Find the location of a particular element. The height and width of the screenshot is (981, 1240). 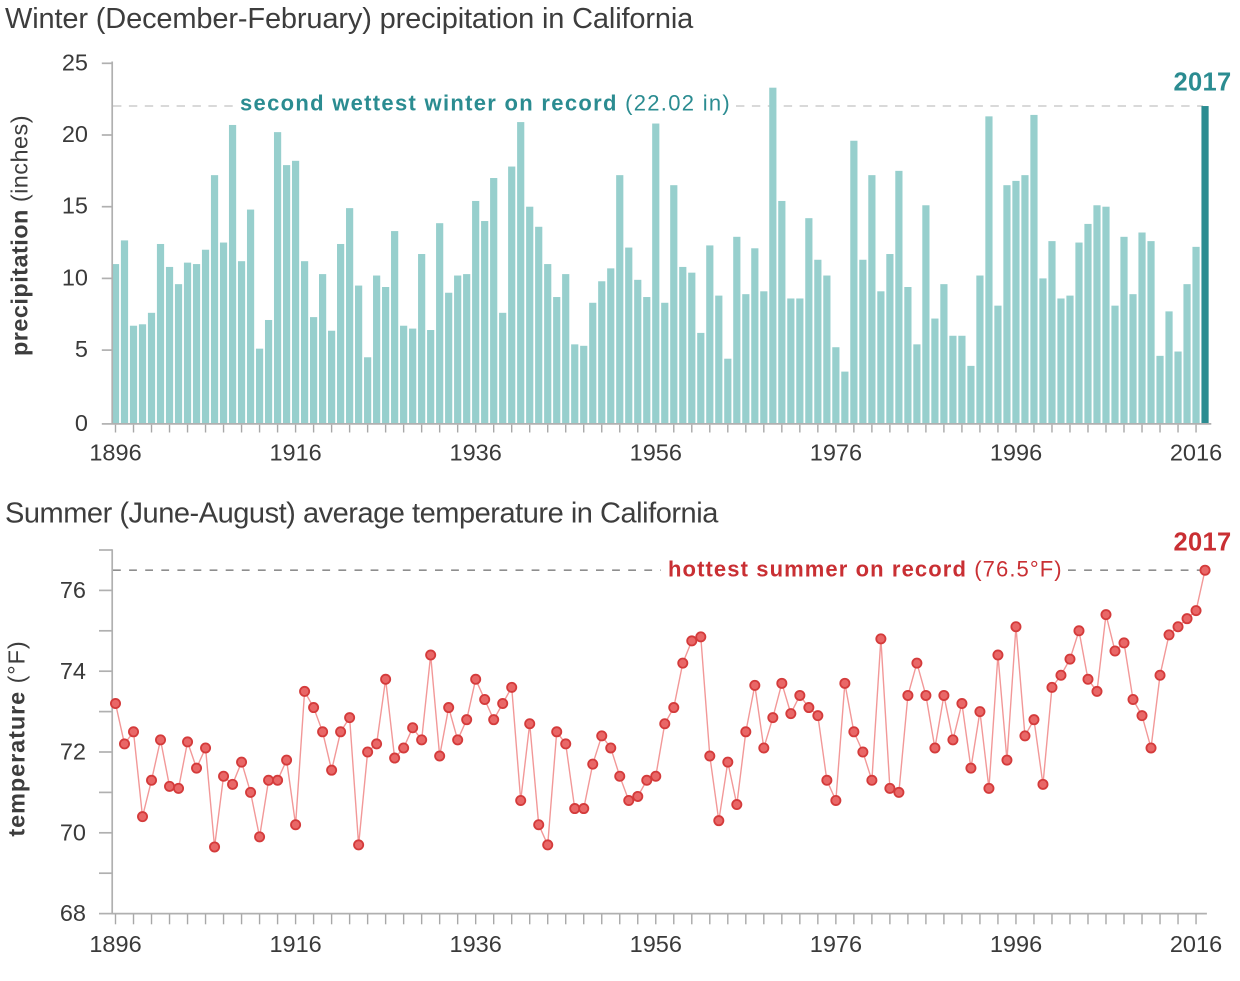

svg-text: 5 is located at coordinates (81, 349).